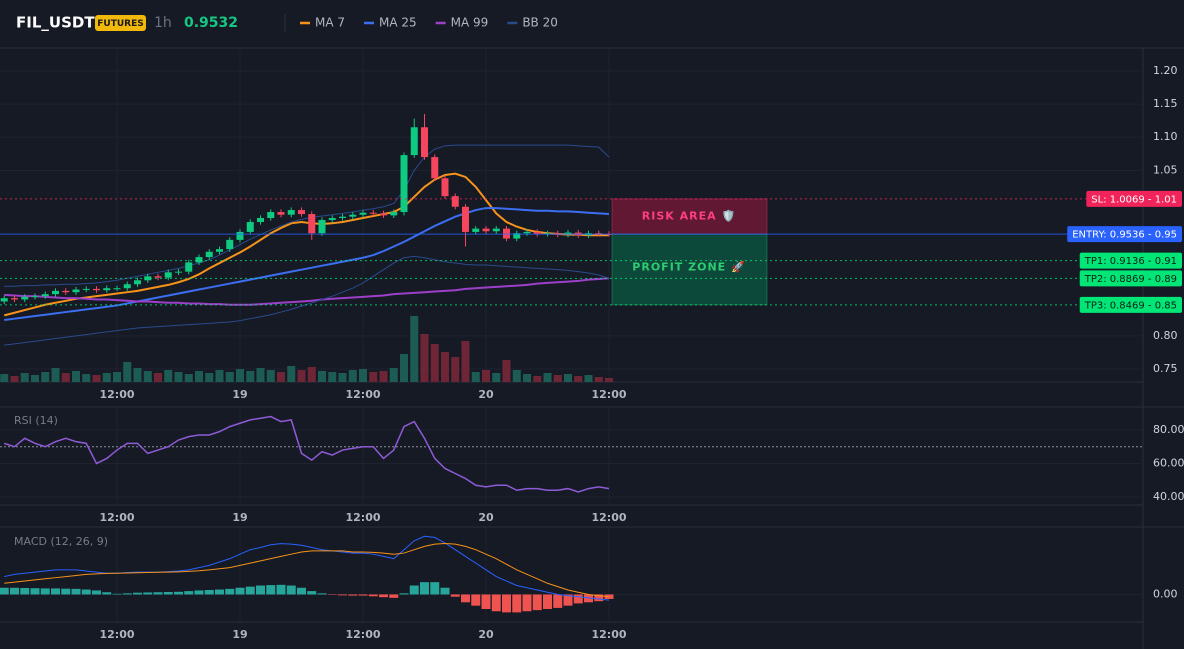  I want to click on symbol: FIL_USDT, so click(55, 23).